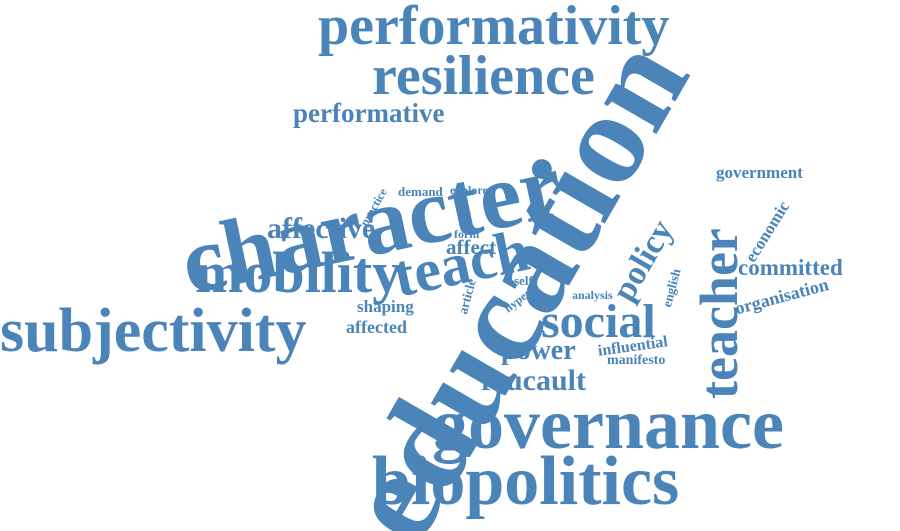  I want to click on word-explore: explore, so click(469, 190).